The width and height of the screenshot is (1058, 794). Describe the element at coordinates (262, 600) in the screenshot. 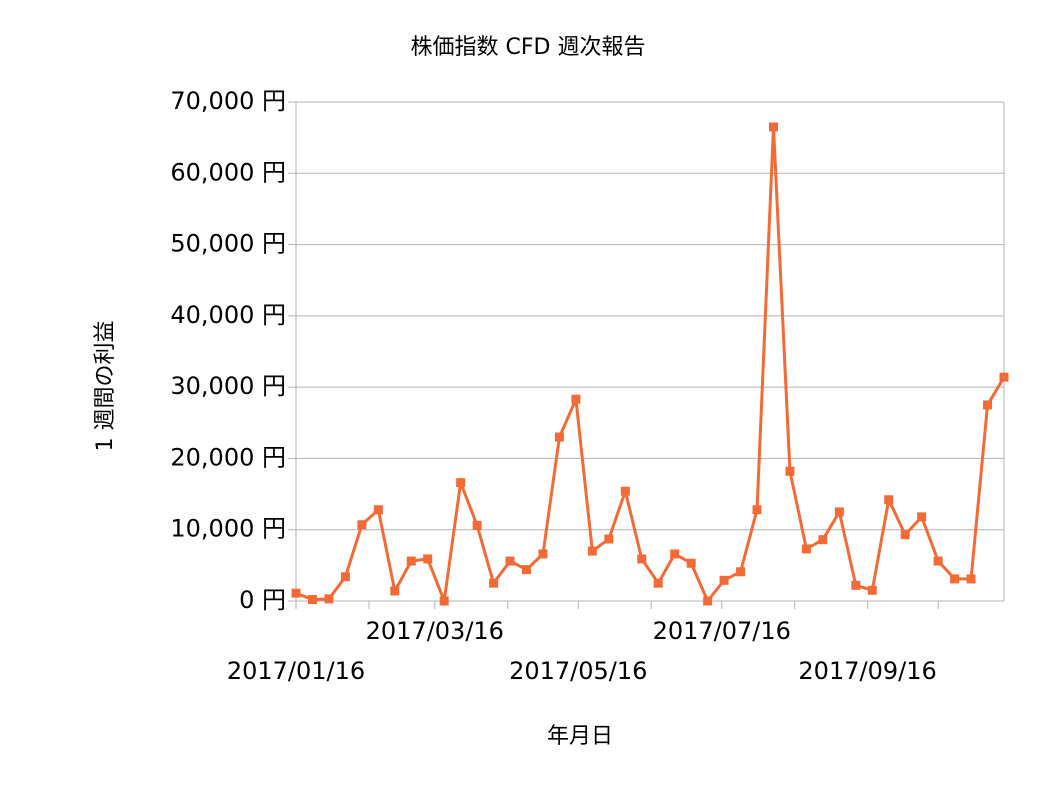

I see `y-tick-label: 0 円` at that location.